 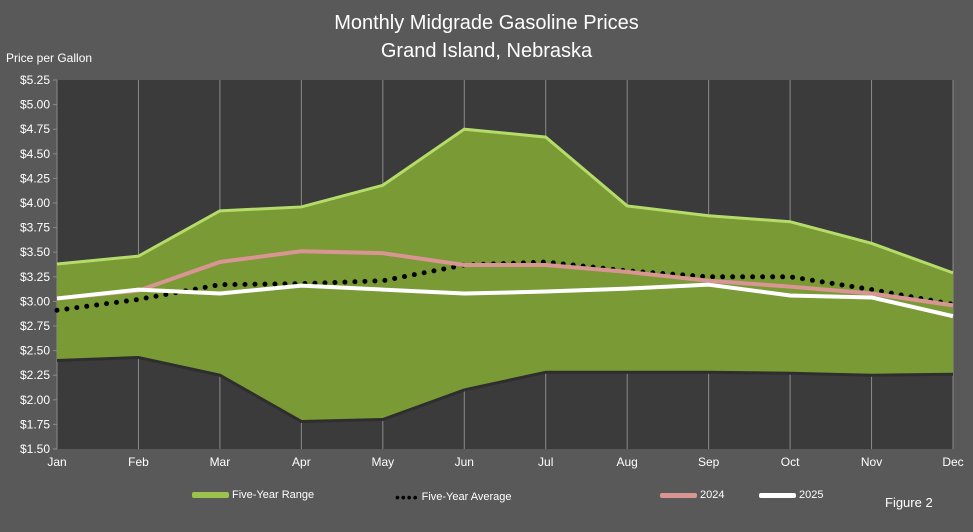 What do you see at coordinates (35, 178) in the screenshot?
I see `y-tick-label: $4.25` at bounding box center [35, 178].